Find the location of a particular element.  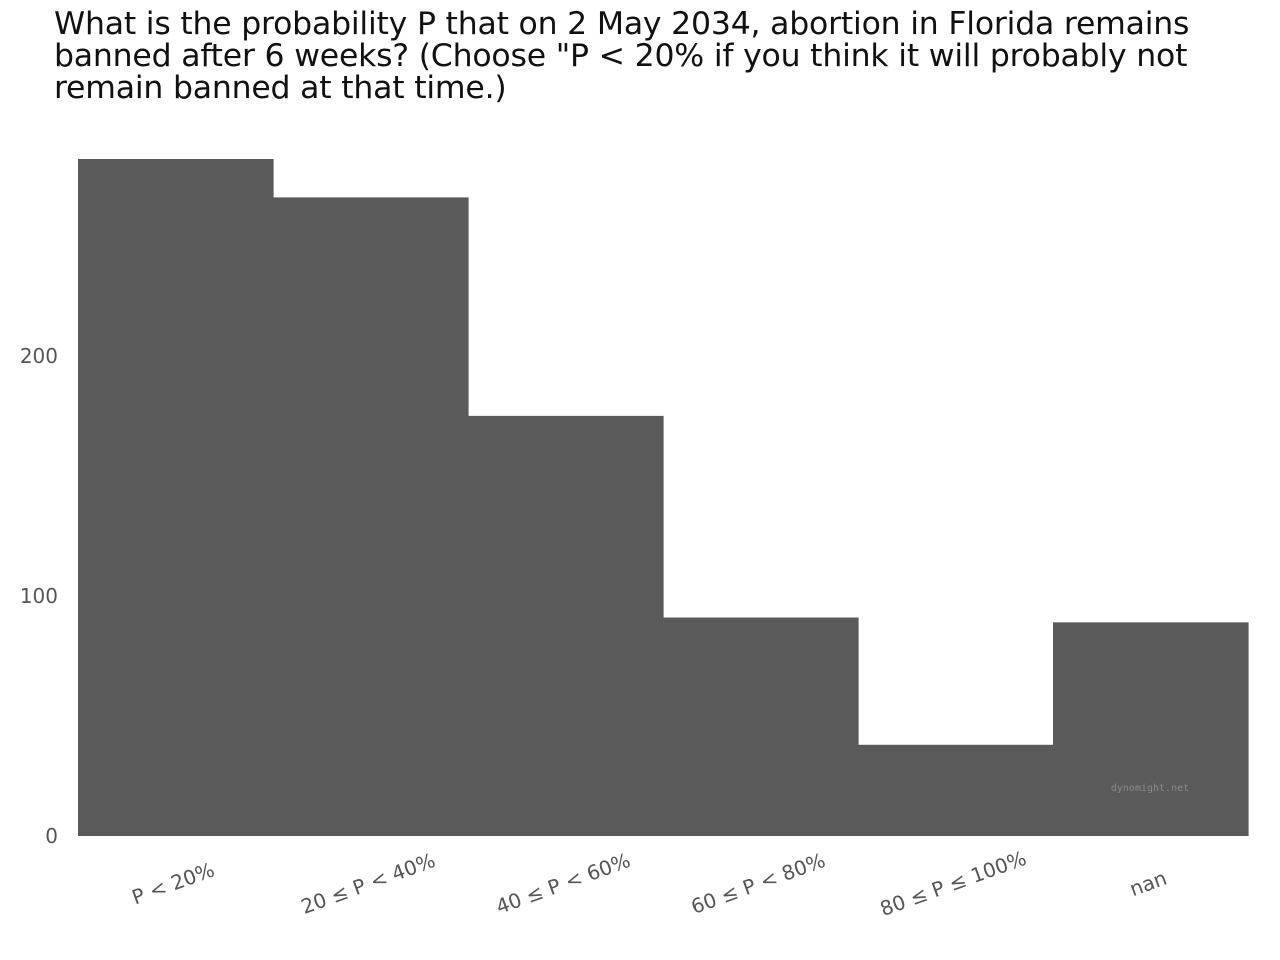

x-tick-label: P < 20% is located at coordinates (173, 883).